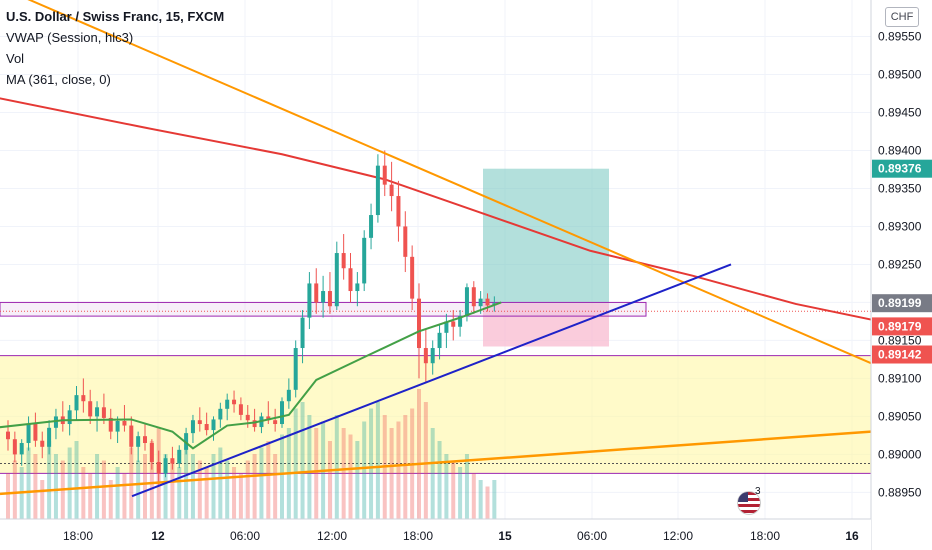  What do you see at coordinates (749, 503) in the screenshot?
I see `us-flag-events-icon` at bounding box center [749, 503].